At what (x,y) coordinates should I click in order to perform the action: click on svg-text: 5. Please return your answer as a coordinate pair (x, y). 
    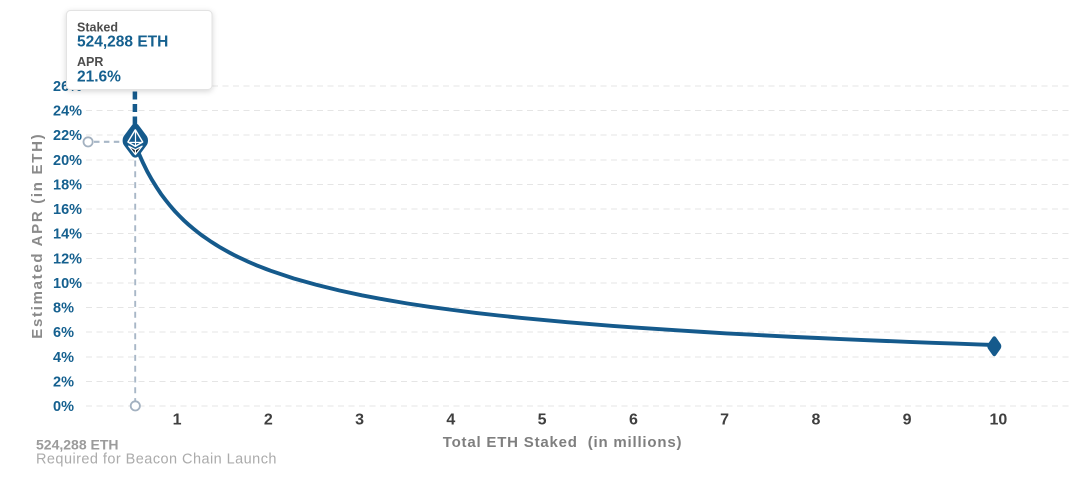
    Looking at the image, I should click on (542, 420).